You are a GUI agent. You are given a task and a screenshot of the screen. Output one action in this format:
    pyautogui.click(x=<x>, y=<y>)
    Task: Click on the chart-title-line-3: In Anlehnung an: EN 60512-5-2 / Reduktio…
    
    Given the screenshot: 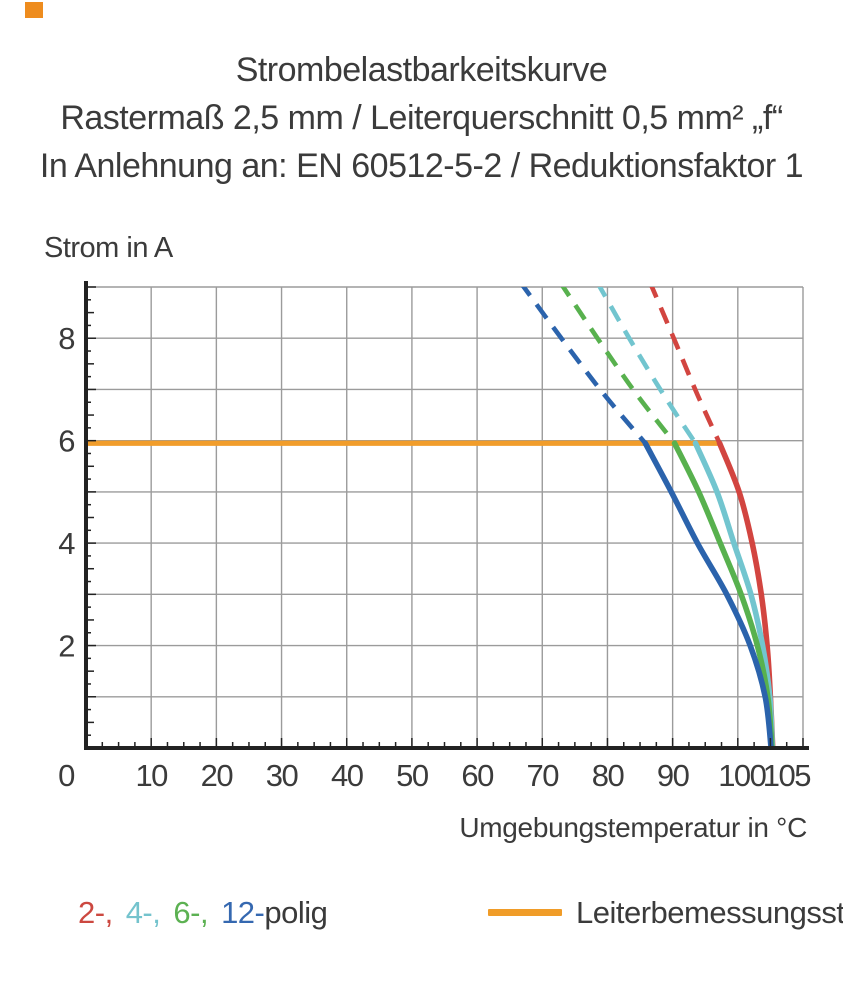 What is the action you would take?
    pyautogui.click(x=421, y=166)
    